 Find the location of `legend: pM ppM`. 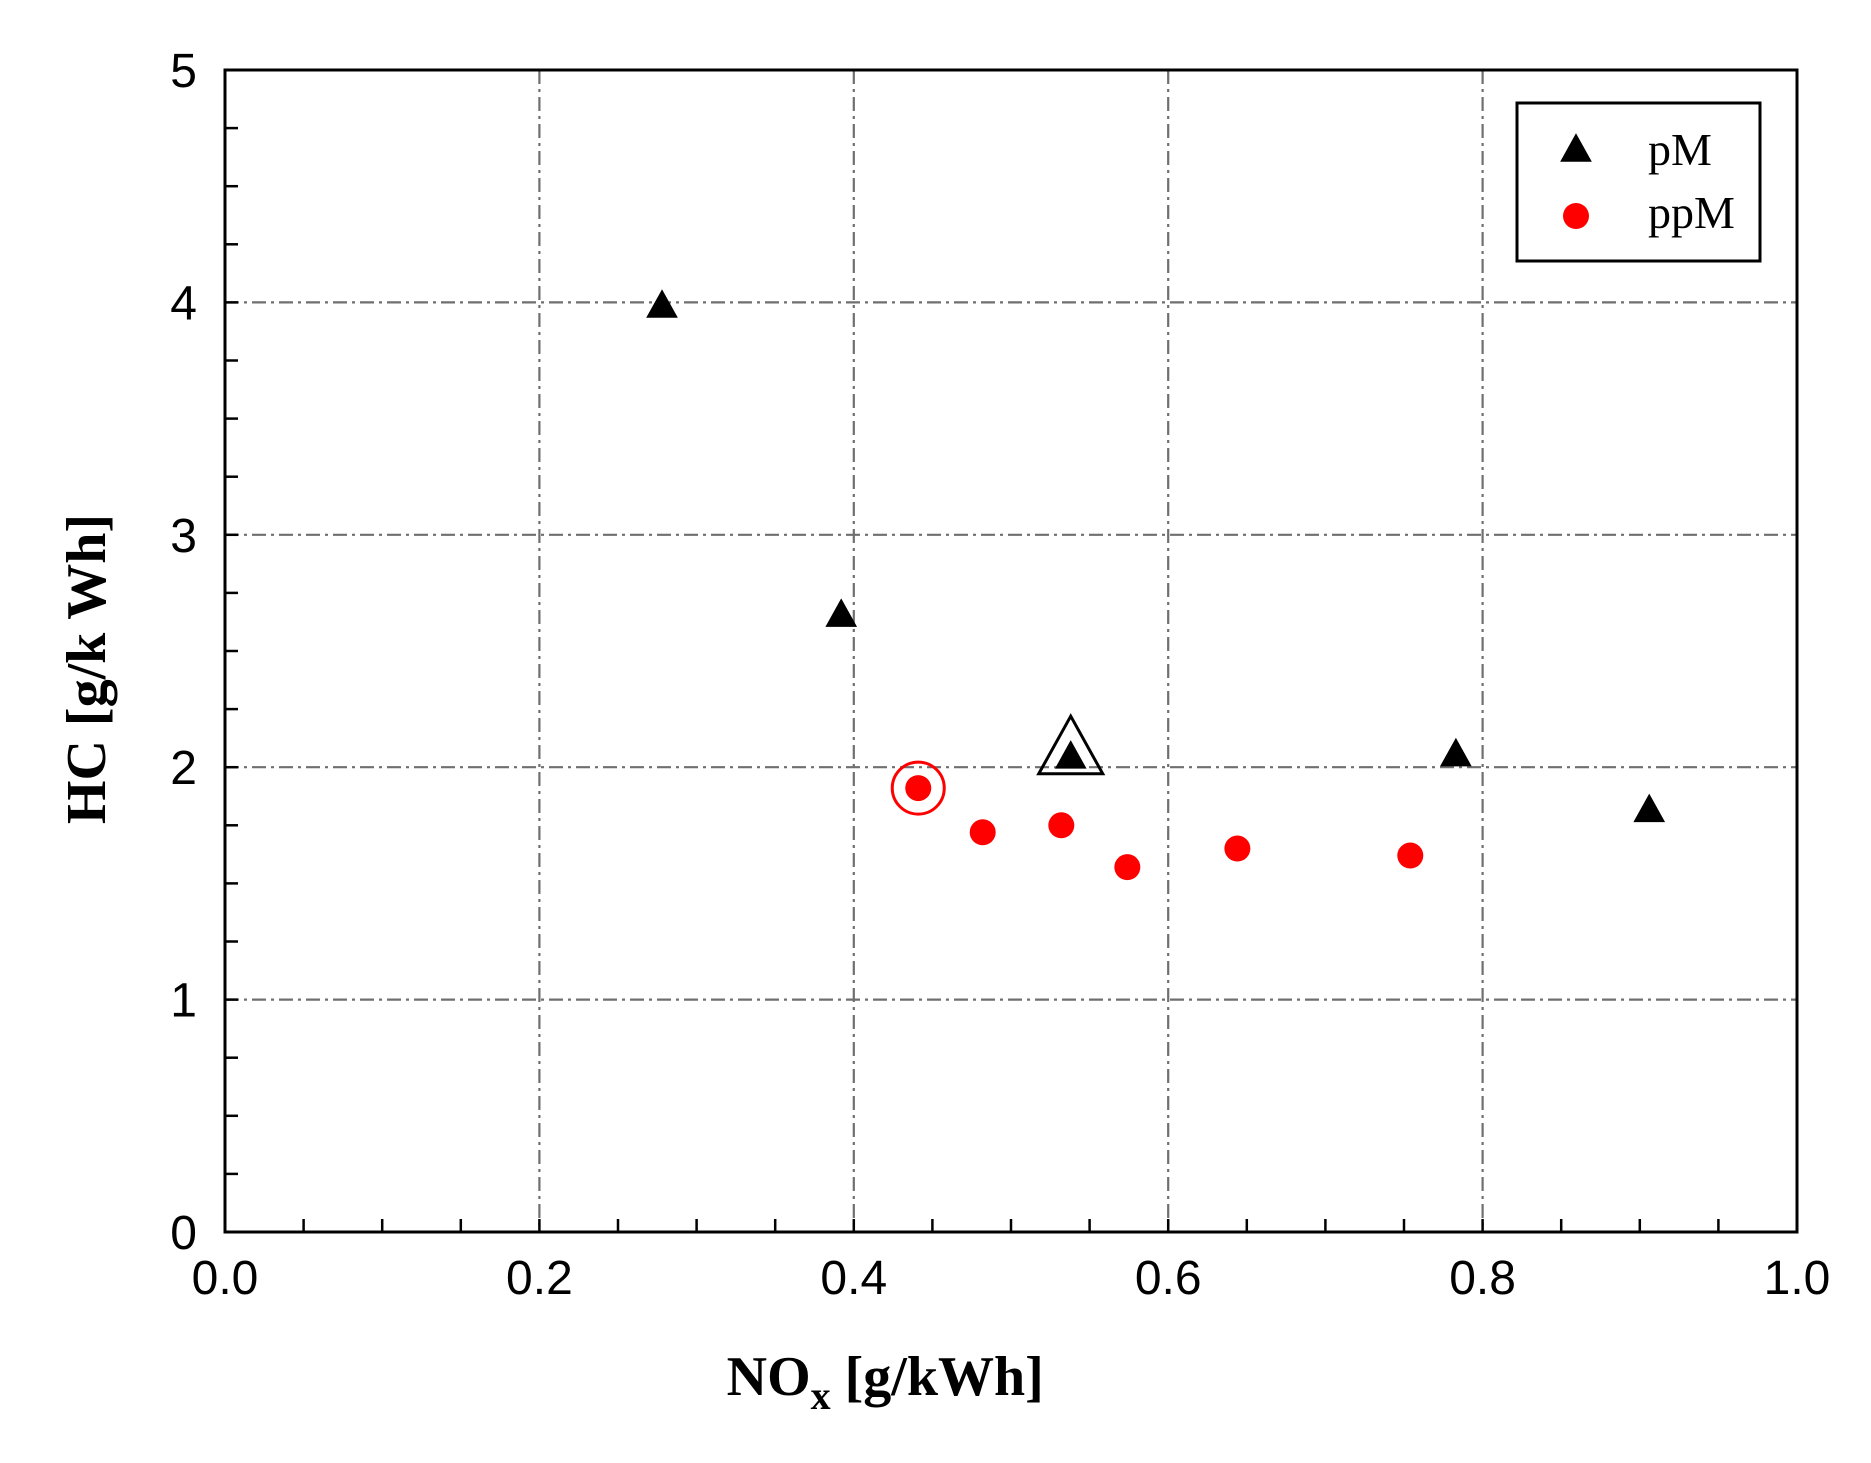

legend: pM ppM is located at coordinates (1638, 182).